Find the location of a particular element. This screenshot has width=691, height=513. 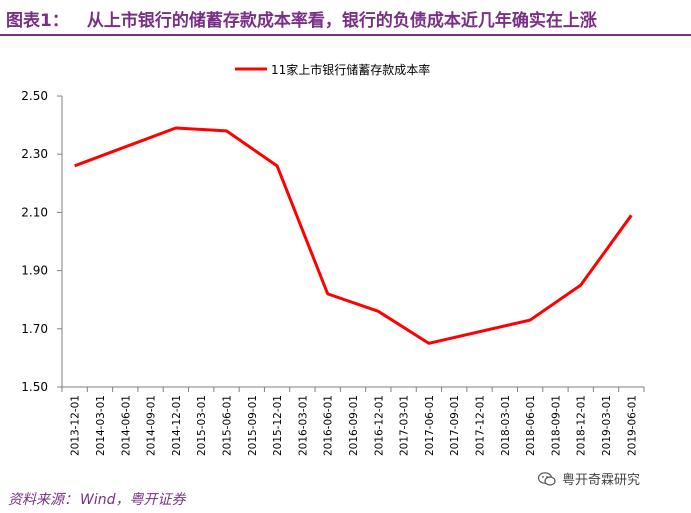

x-tick-label: 2015-12-01 is located at coordinates (278, 425).